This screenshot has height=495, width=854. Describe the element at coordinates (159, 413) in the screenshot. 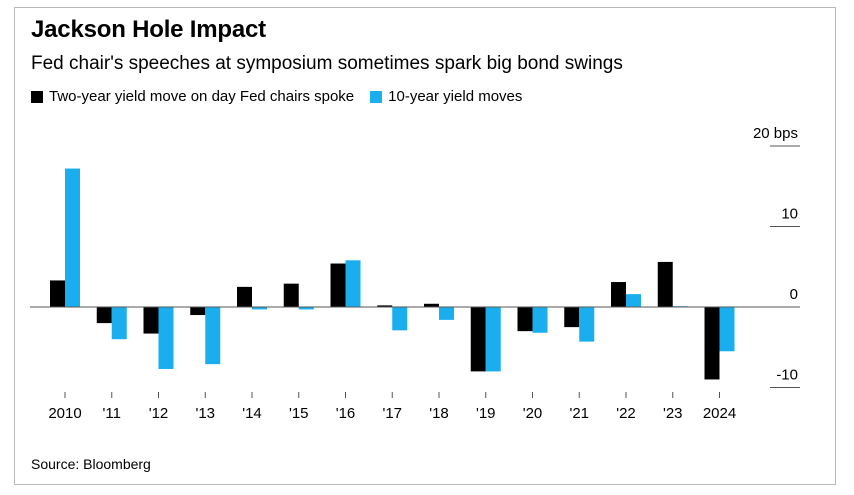

I see `x-tick-label-2: '12` at that location.